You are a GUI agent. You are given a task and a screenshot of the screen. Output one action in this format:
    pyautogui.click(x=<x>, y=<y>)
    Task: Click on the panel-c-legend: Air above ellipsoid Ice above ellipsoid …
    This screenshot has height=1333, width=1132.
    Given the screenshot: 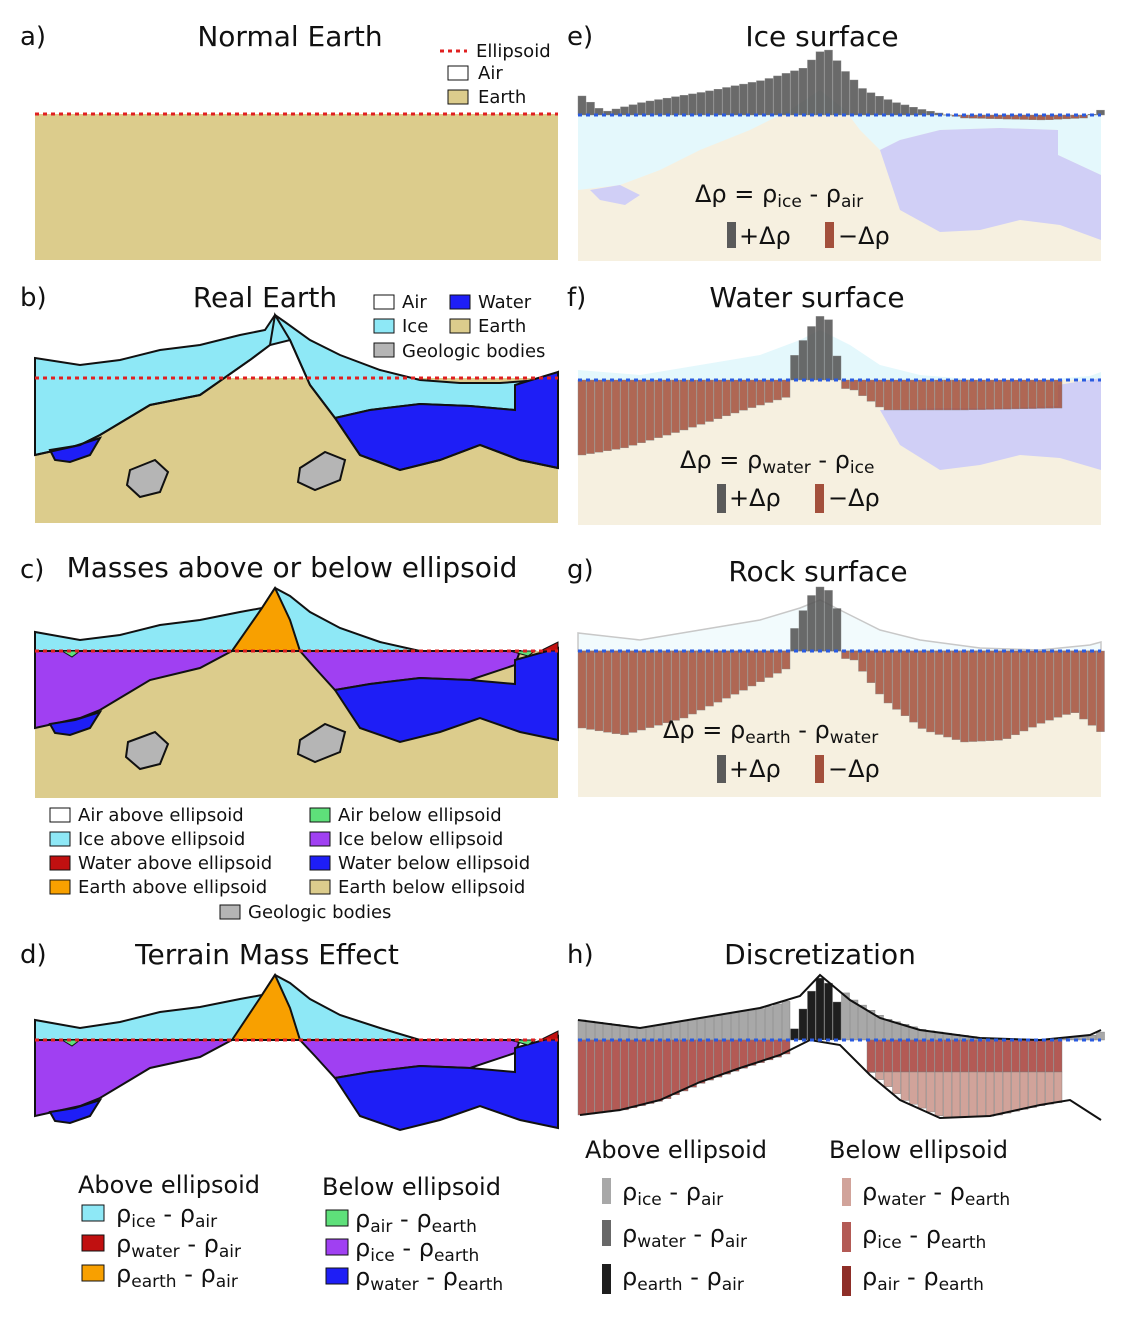 What is the action you would take?
    pyautogui.click(x=289, y=864)
    